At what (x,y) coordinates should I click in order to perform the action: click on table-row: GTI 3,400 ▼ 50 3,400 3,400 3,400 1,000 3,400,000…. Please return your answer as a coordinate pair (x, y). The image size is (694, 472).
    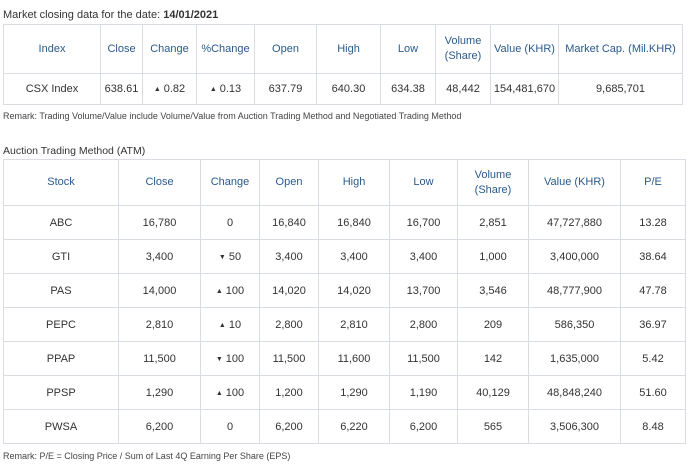
    Looking at the image, I should click on (344, 256).